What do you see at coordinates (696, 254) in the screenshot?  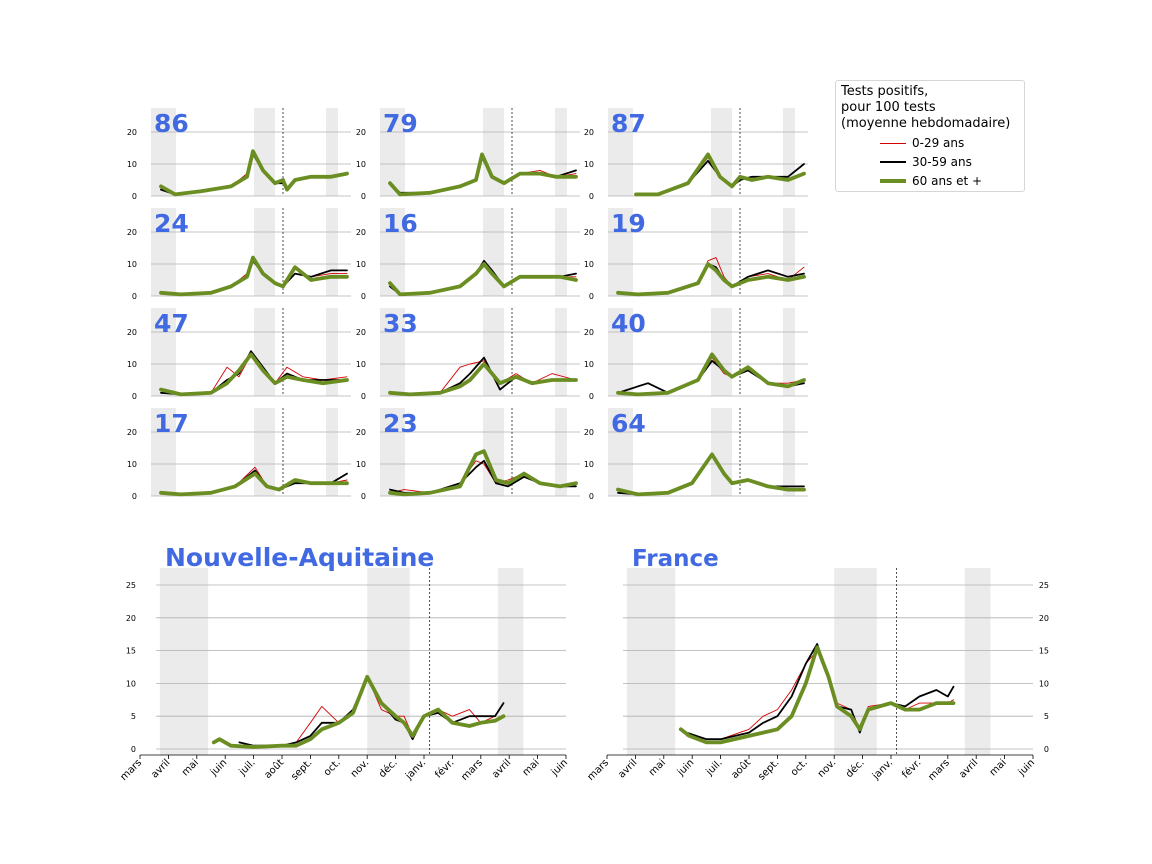 I see `small-chart: 0 10 20 19` at bounding box center [696, 254].